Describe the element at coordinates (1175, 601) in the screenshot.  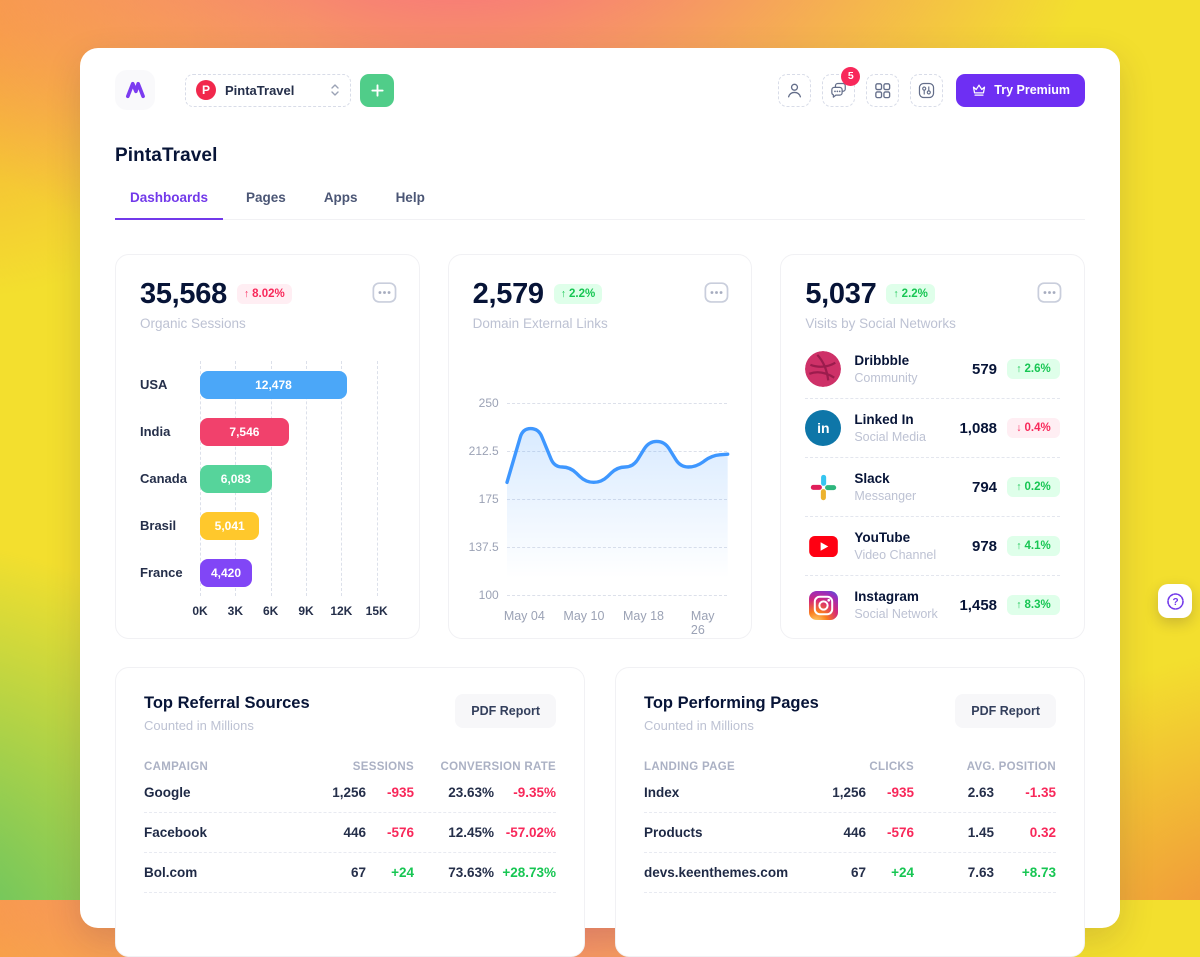
I see `help-button: ?` at that location.